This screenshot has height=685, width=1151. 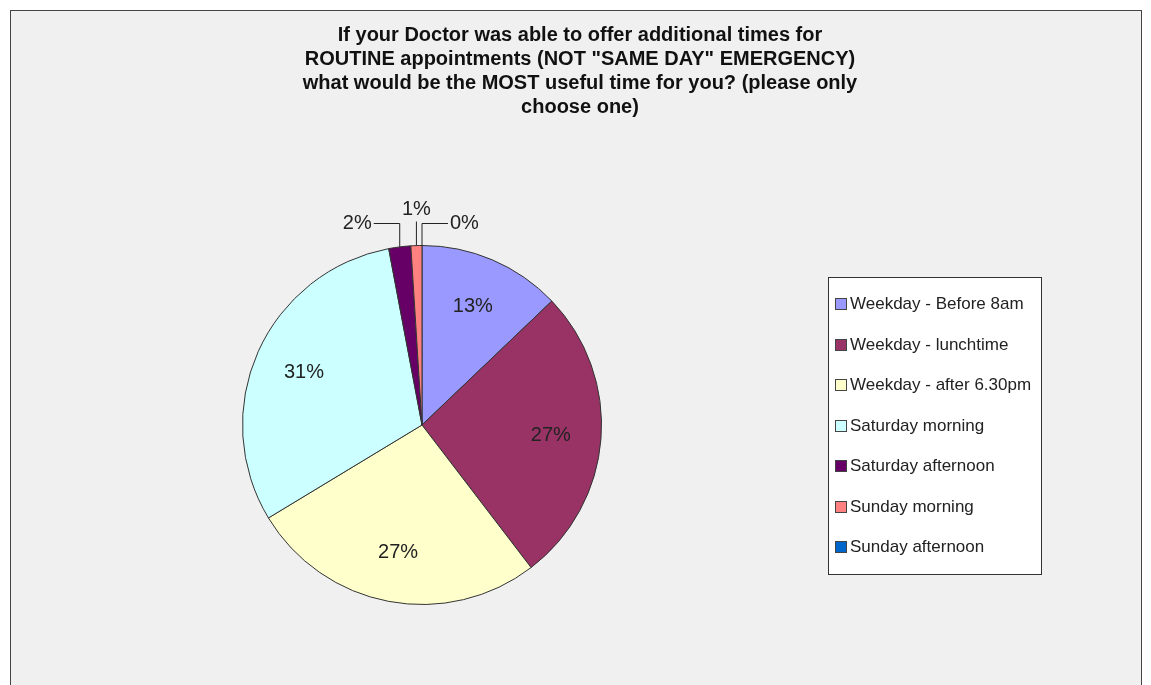 What do you see at coordinates (580, 70) in the screenshot?
I see `chart-title: If your Doctor was able to offer additional times for ROUTINE appointments (NOT "SAME DAY" EMERGENCY) what would be the MOST useful time for you? (please only choose one)` at bounding box center [580, 70].